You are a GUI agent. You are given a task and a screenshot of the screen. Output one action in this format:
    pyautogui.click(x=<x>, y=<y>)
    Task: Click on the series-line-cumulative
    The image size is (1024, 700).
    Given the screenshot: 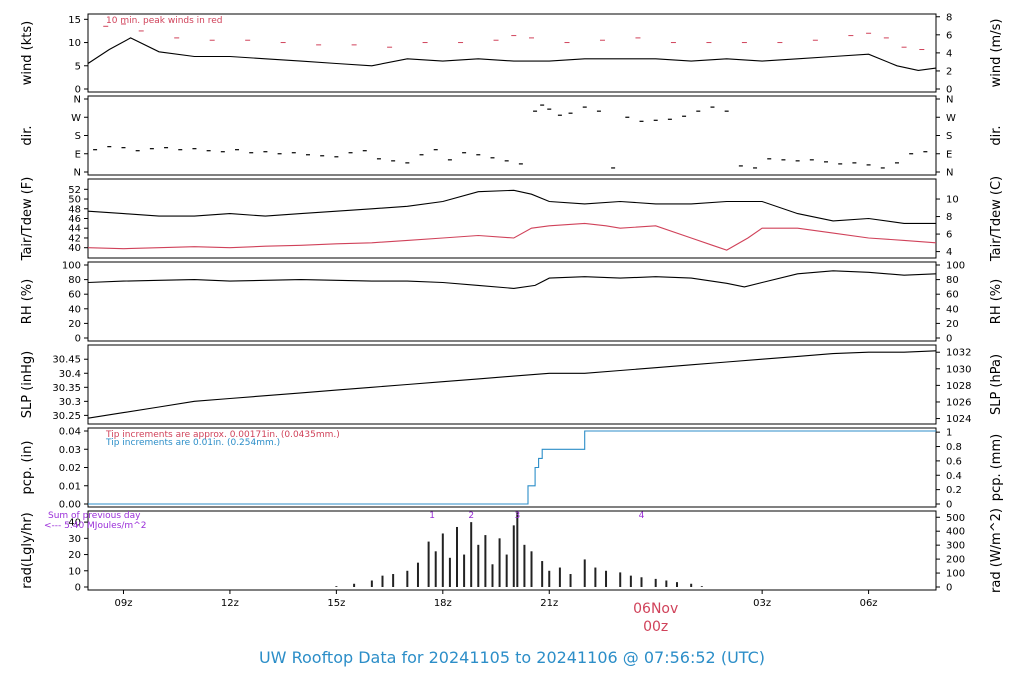 What is the action you would take?
    pyautogui.click(x=512, y=467)
    